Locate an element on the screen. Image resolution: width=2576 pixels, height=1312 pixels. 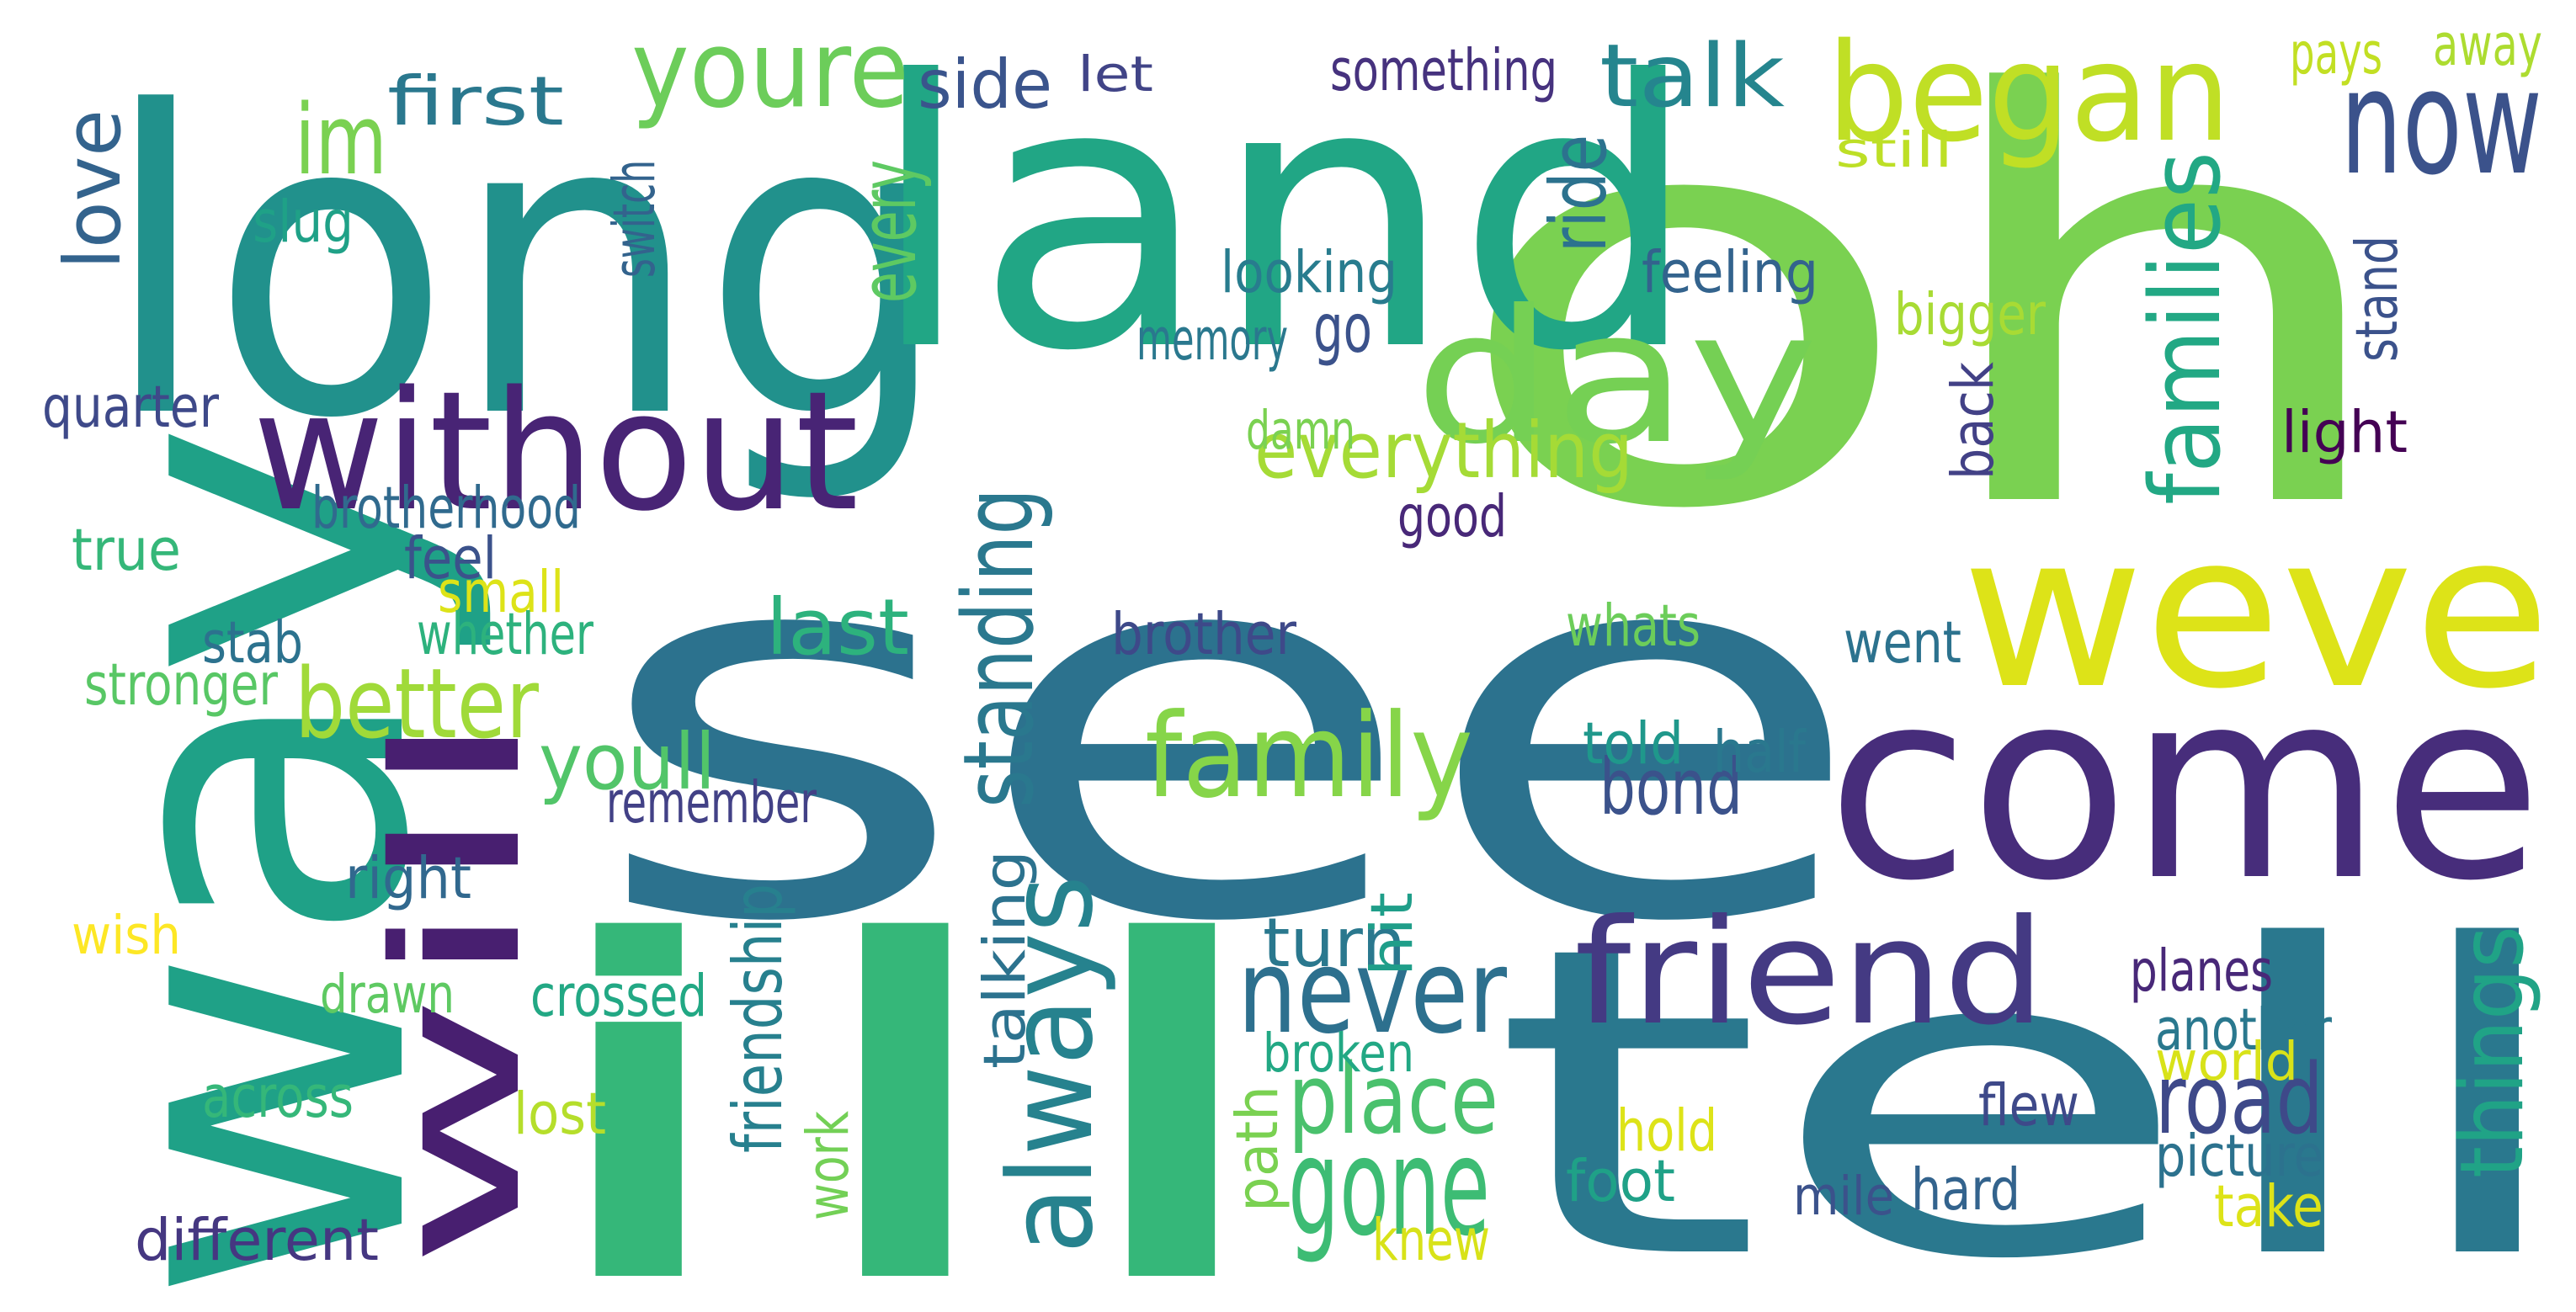
word-tell: tell is located at coordinates (2033, 1084).